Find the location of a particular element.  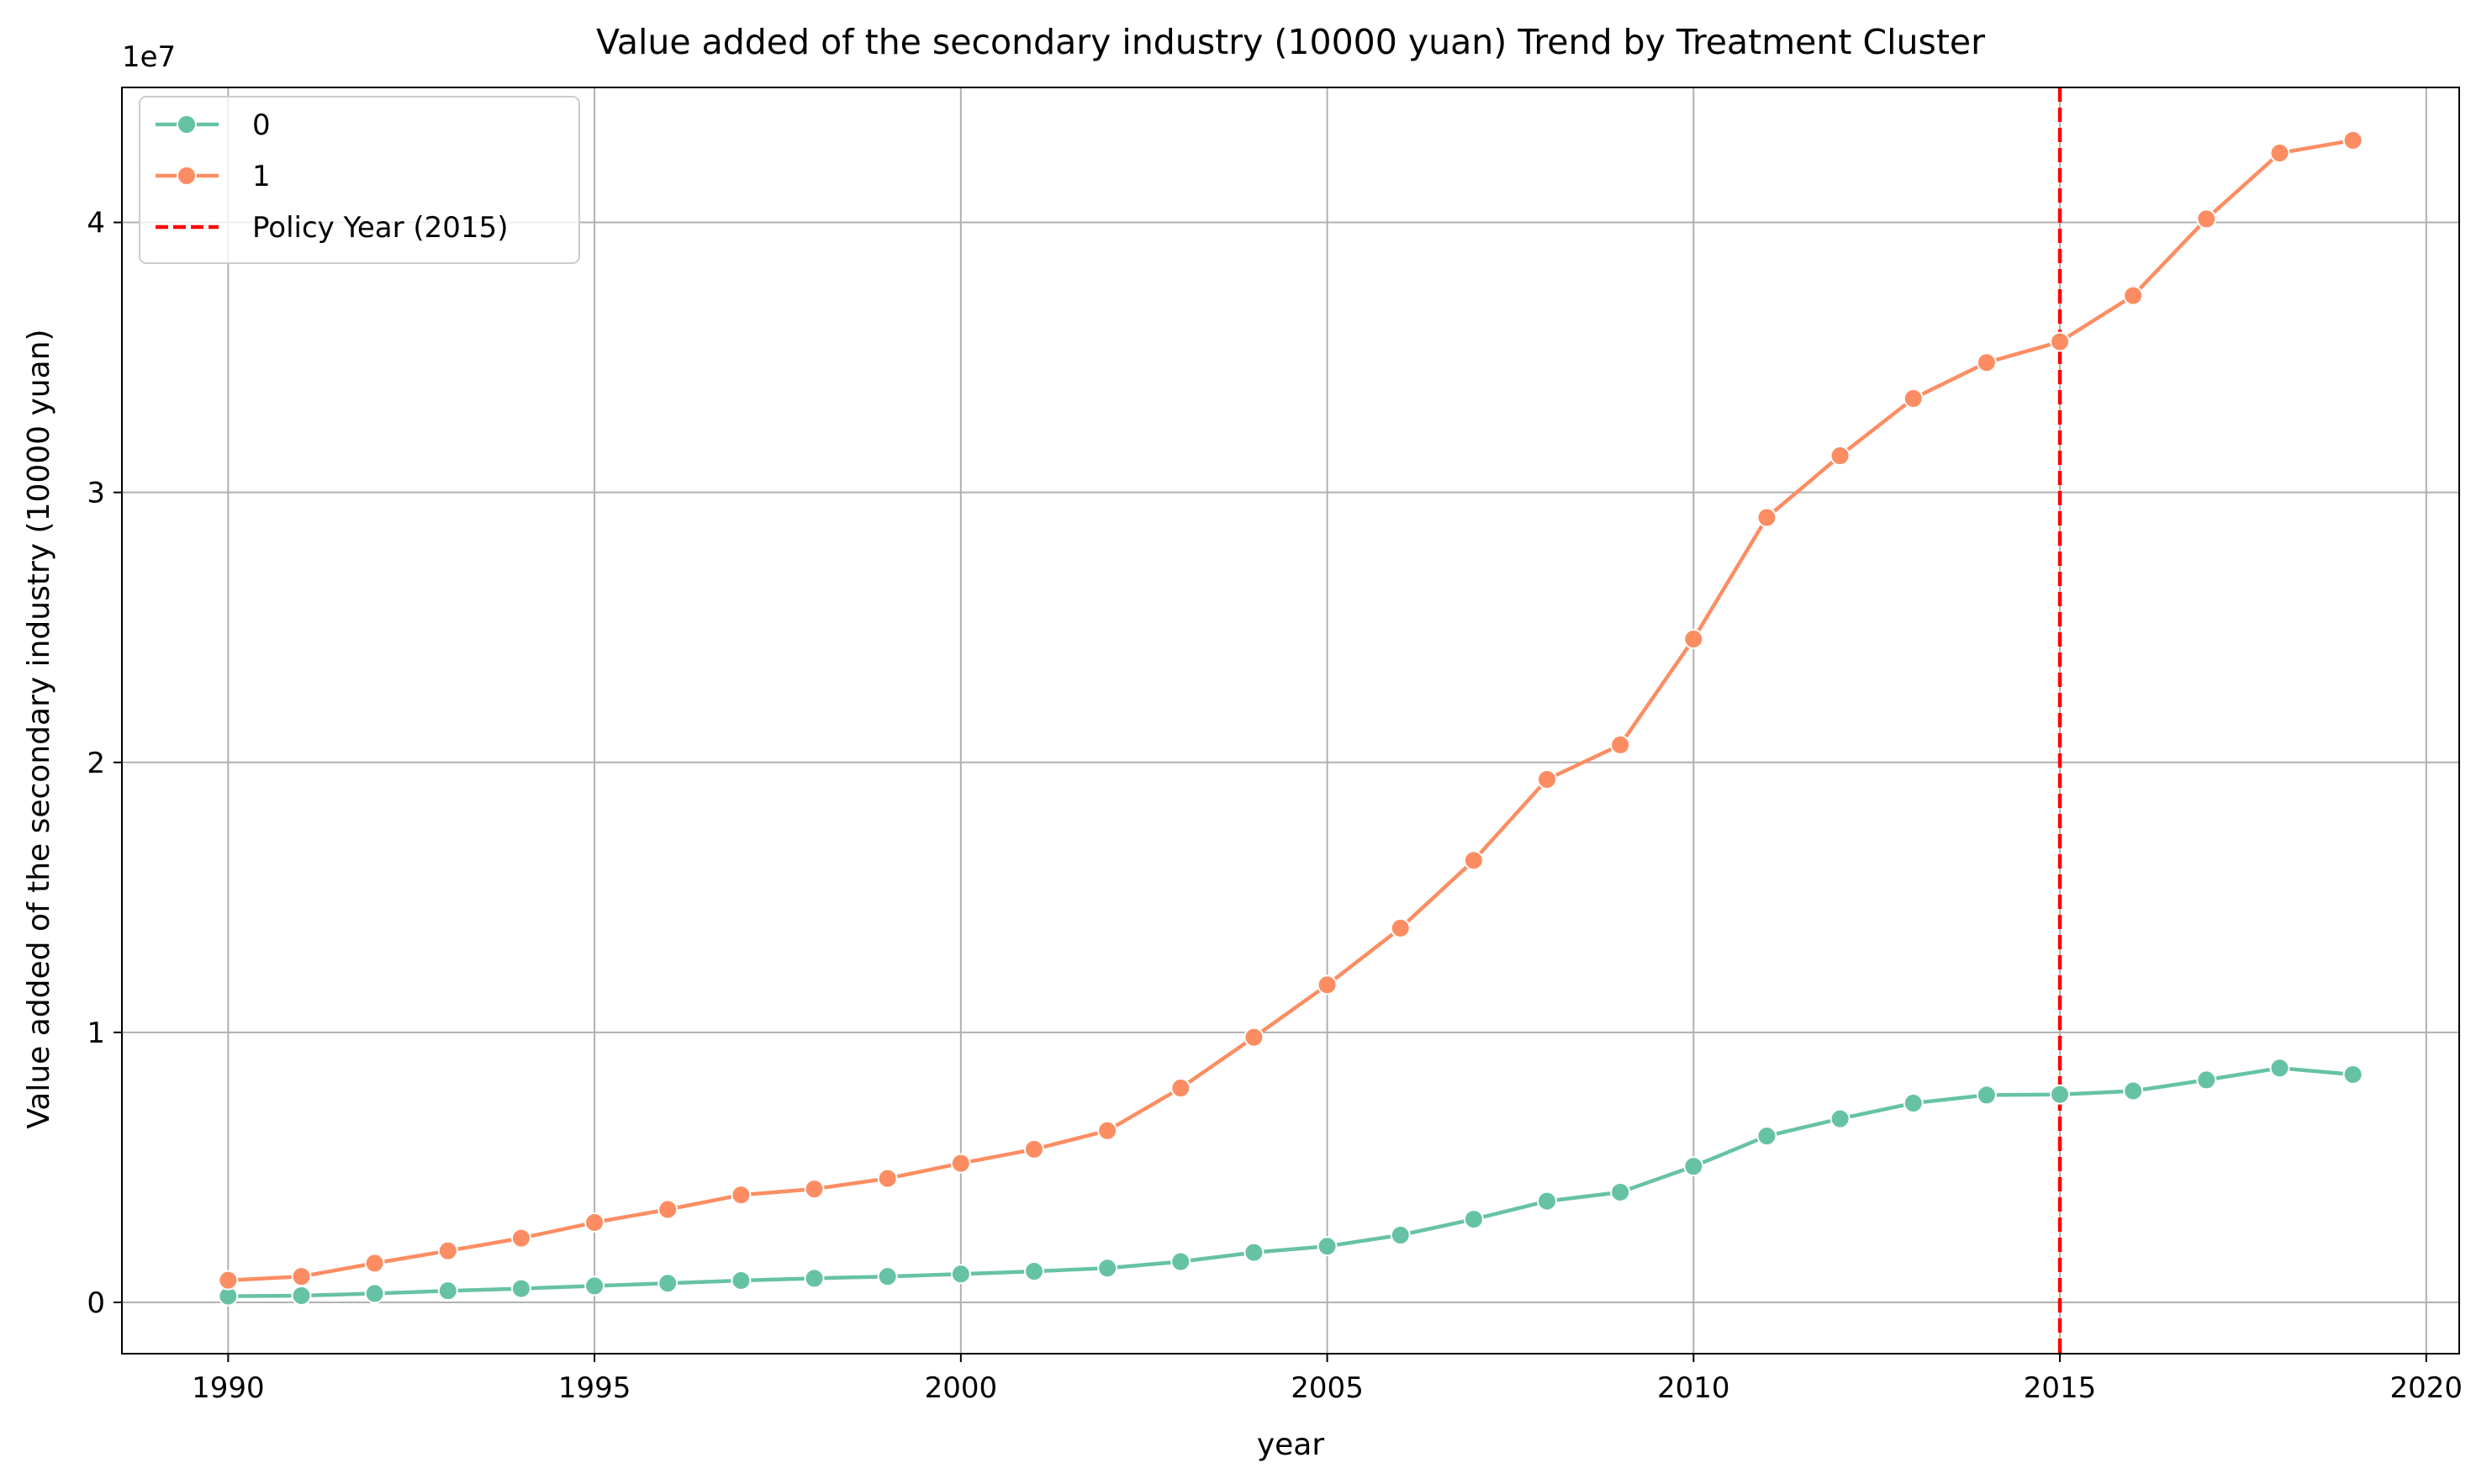

legend-label: Policy Year (2015) is located at coordinates (380, 228).